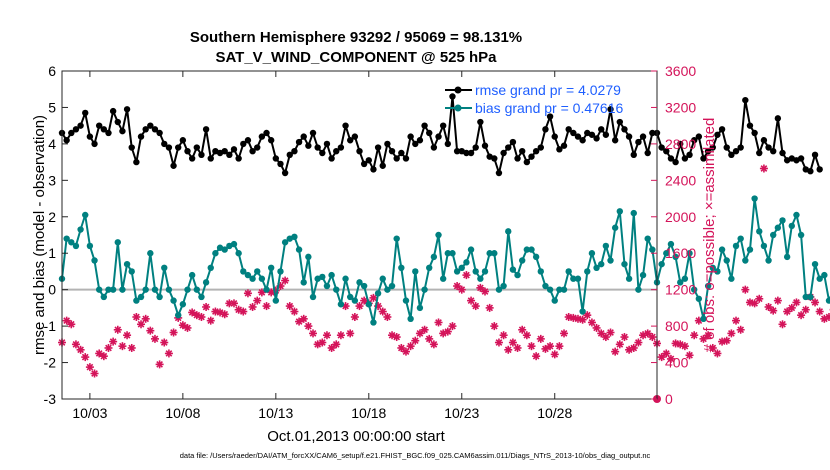  I want to click on left-tick-label: 2, so click(52, 217).